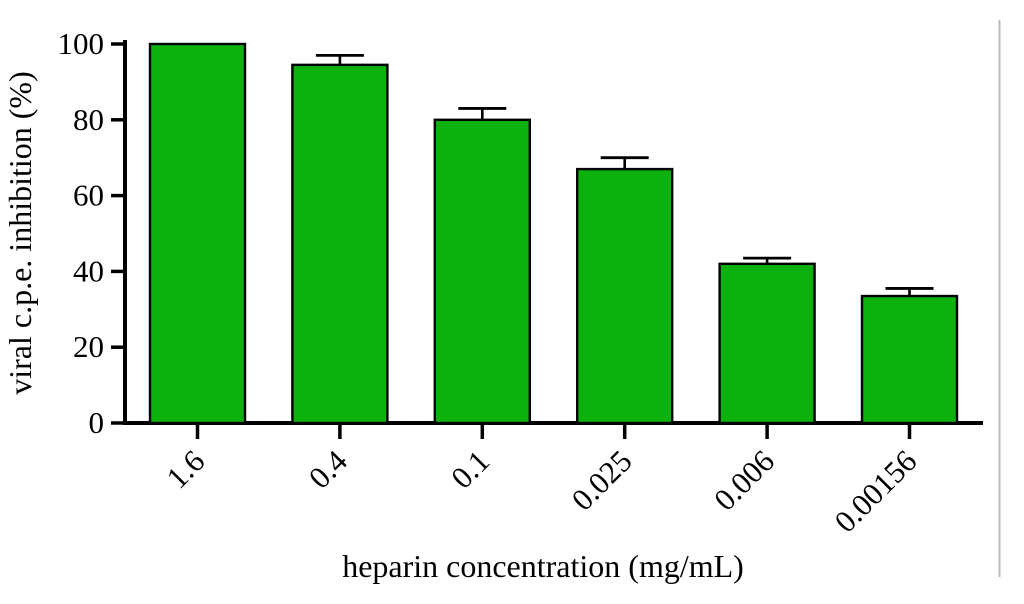  I want to click on x-tick-label: 0.006, so click(744, 480).